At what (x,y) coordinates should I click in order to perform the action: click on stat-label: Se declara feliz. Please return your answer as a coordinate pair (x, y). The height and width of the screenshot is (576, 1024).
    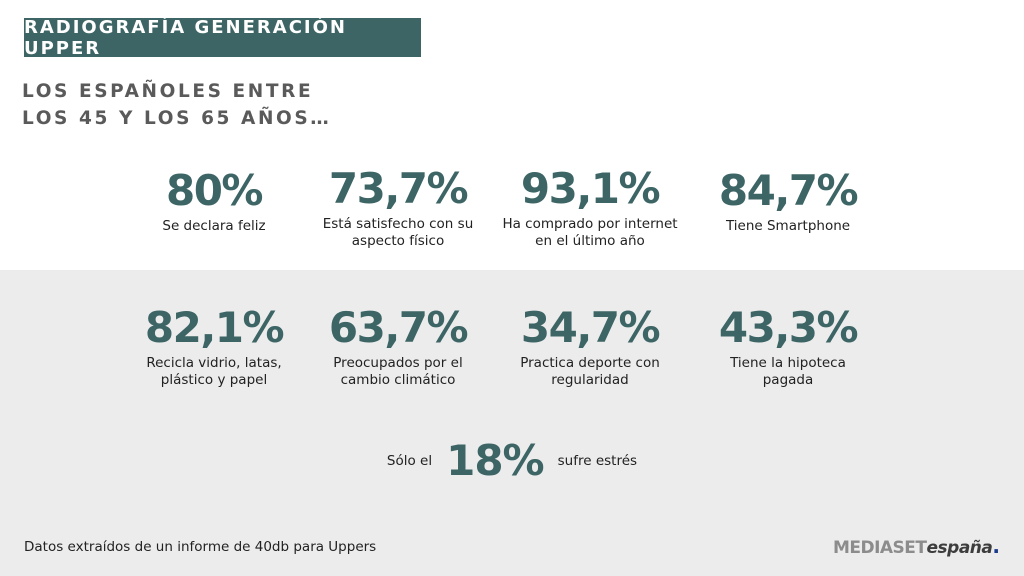
    Looking at the image, I should click on (214, 226).